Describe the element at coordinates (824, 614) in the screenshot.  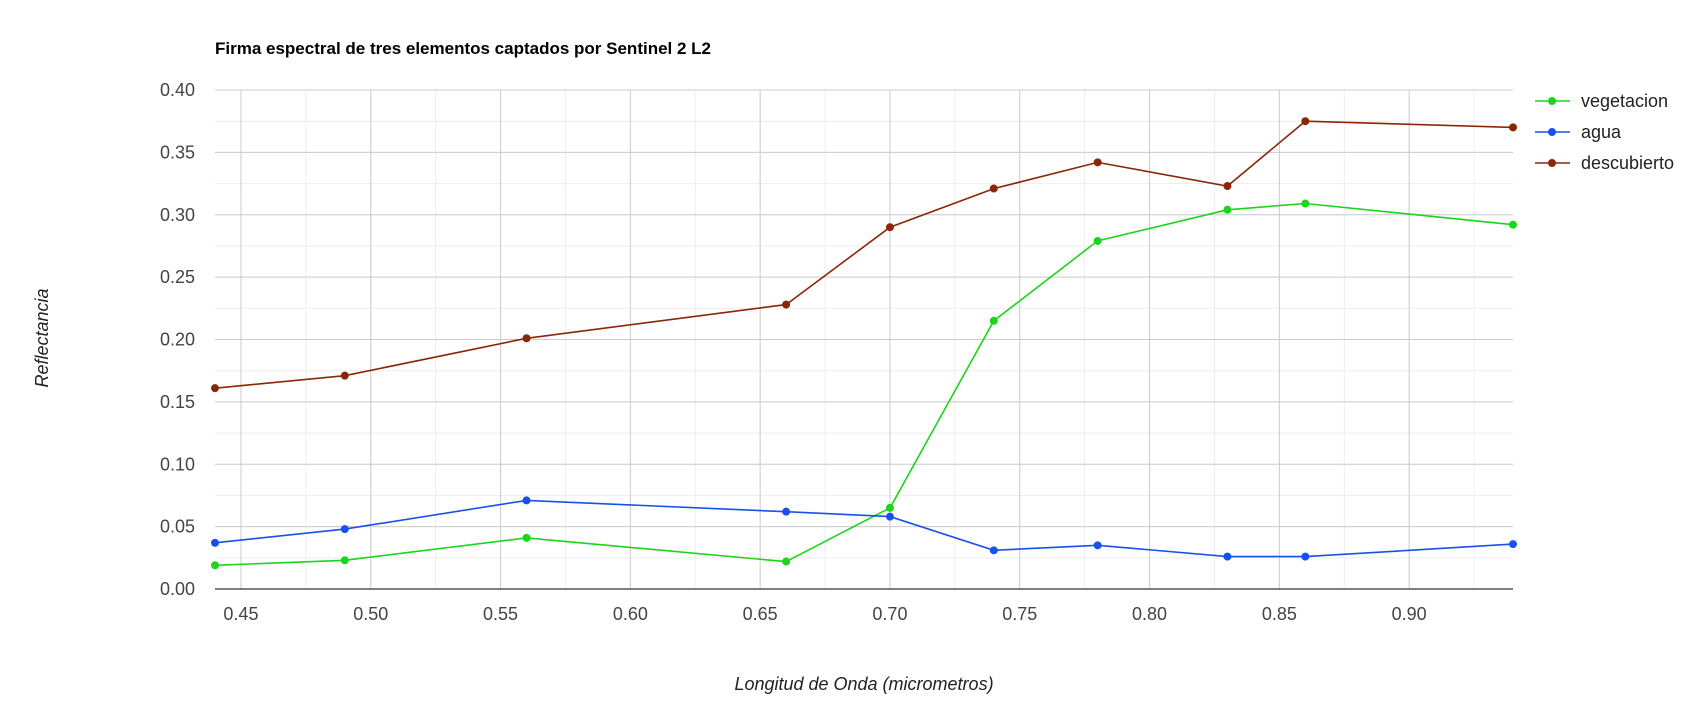
I see `x-axis-tick-labels: 0.45 0.50 0.55 0.60 0.65 0.70 0.75 0.80 0.85 0.90` at that location.